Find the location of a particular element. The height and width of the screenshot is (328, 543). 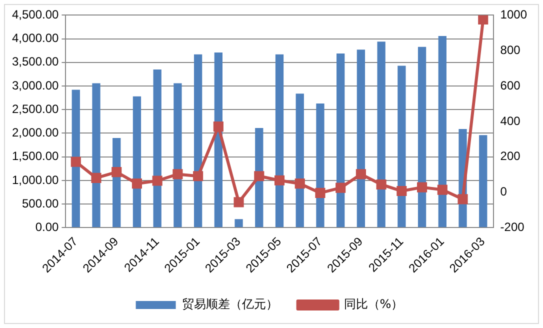

legend-label: 同比（%） is located at coordinates (374, 304).